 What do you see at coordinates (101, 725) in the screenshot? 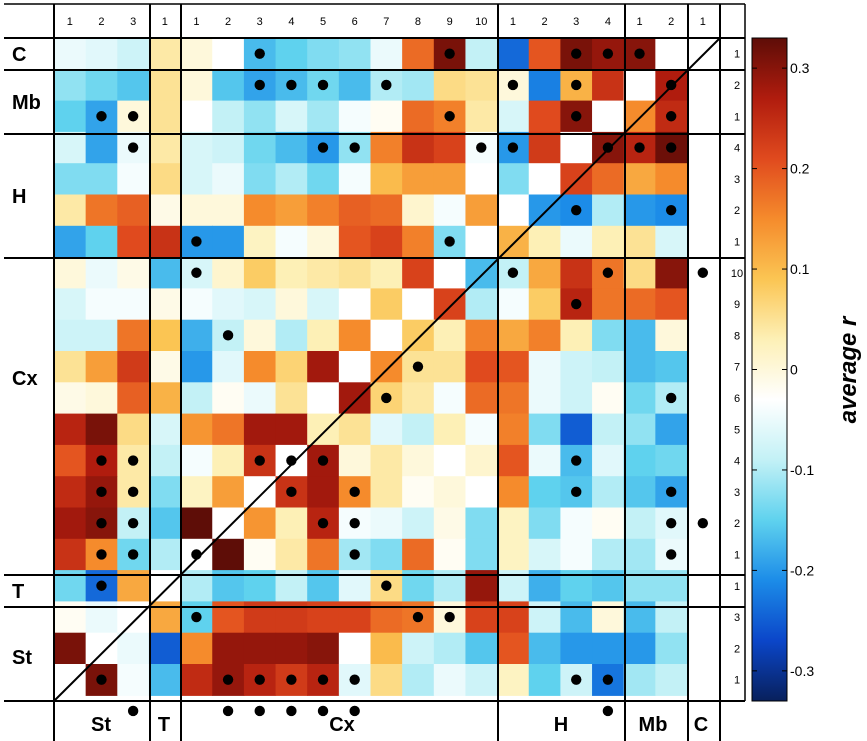
I see `column-group-label: St` at bounding box center [101, 725].